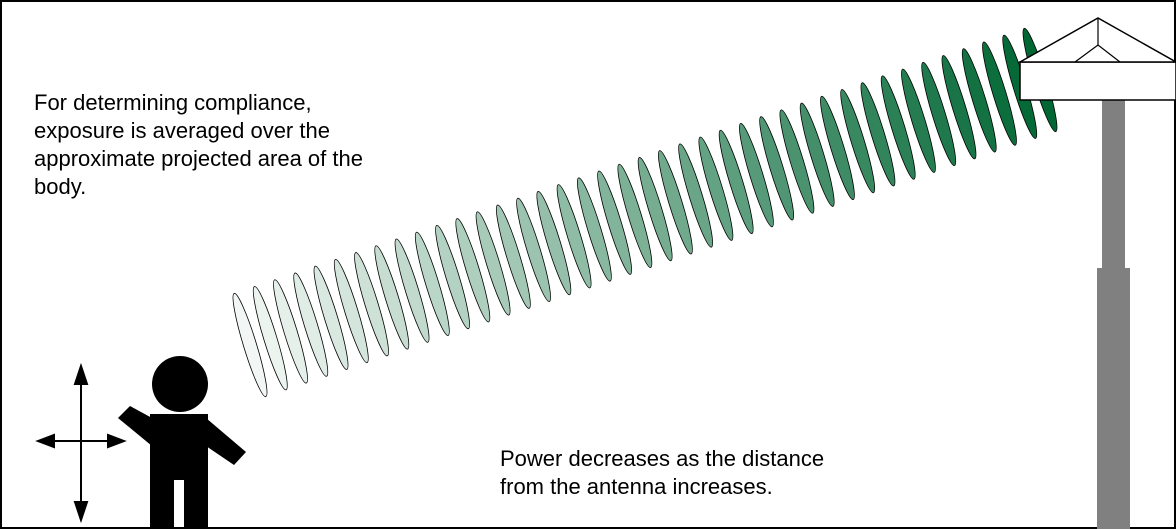  What do you see at coordinates (1113, 185) in the screenshot?
I see `pole-upper` at bounding box center [1113, 185].